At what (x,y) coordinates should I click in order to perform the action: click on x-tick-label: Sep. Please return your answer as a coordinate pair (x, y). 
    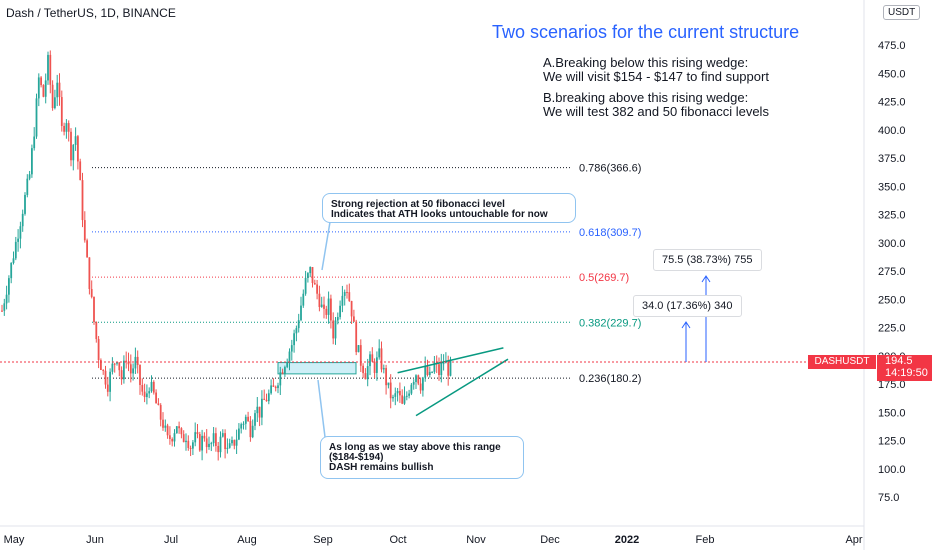
    Looking at the image, I should click on (323, 540).